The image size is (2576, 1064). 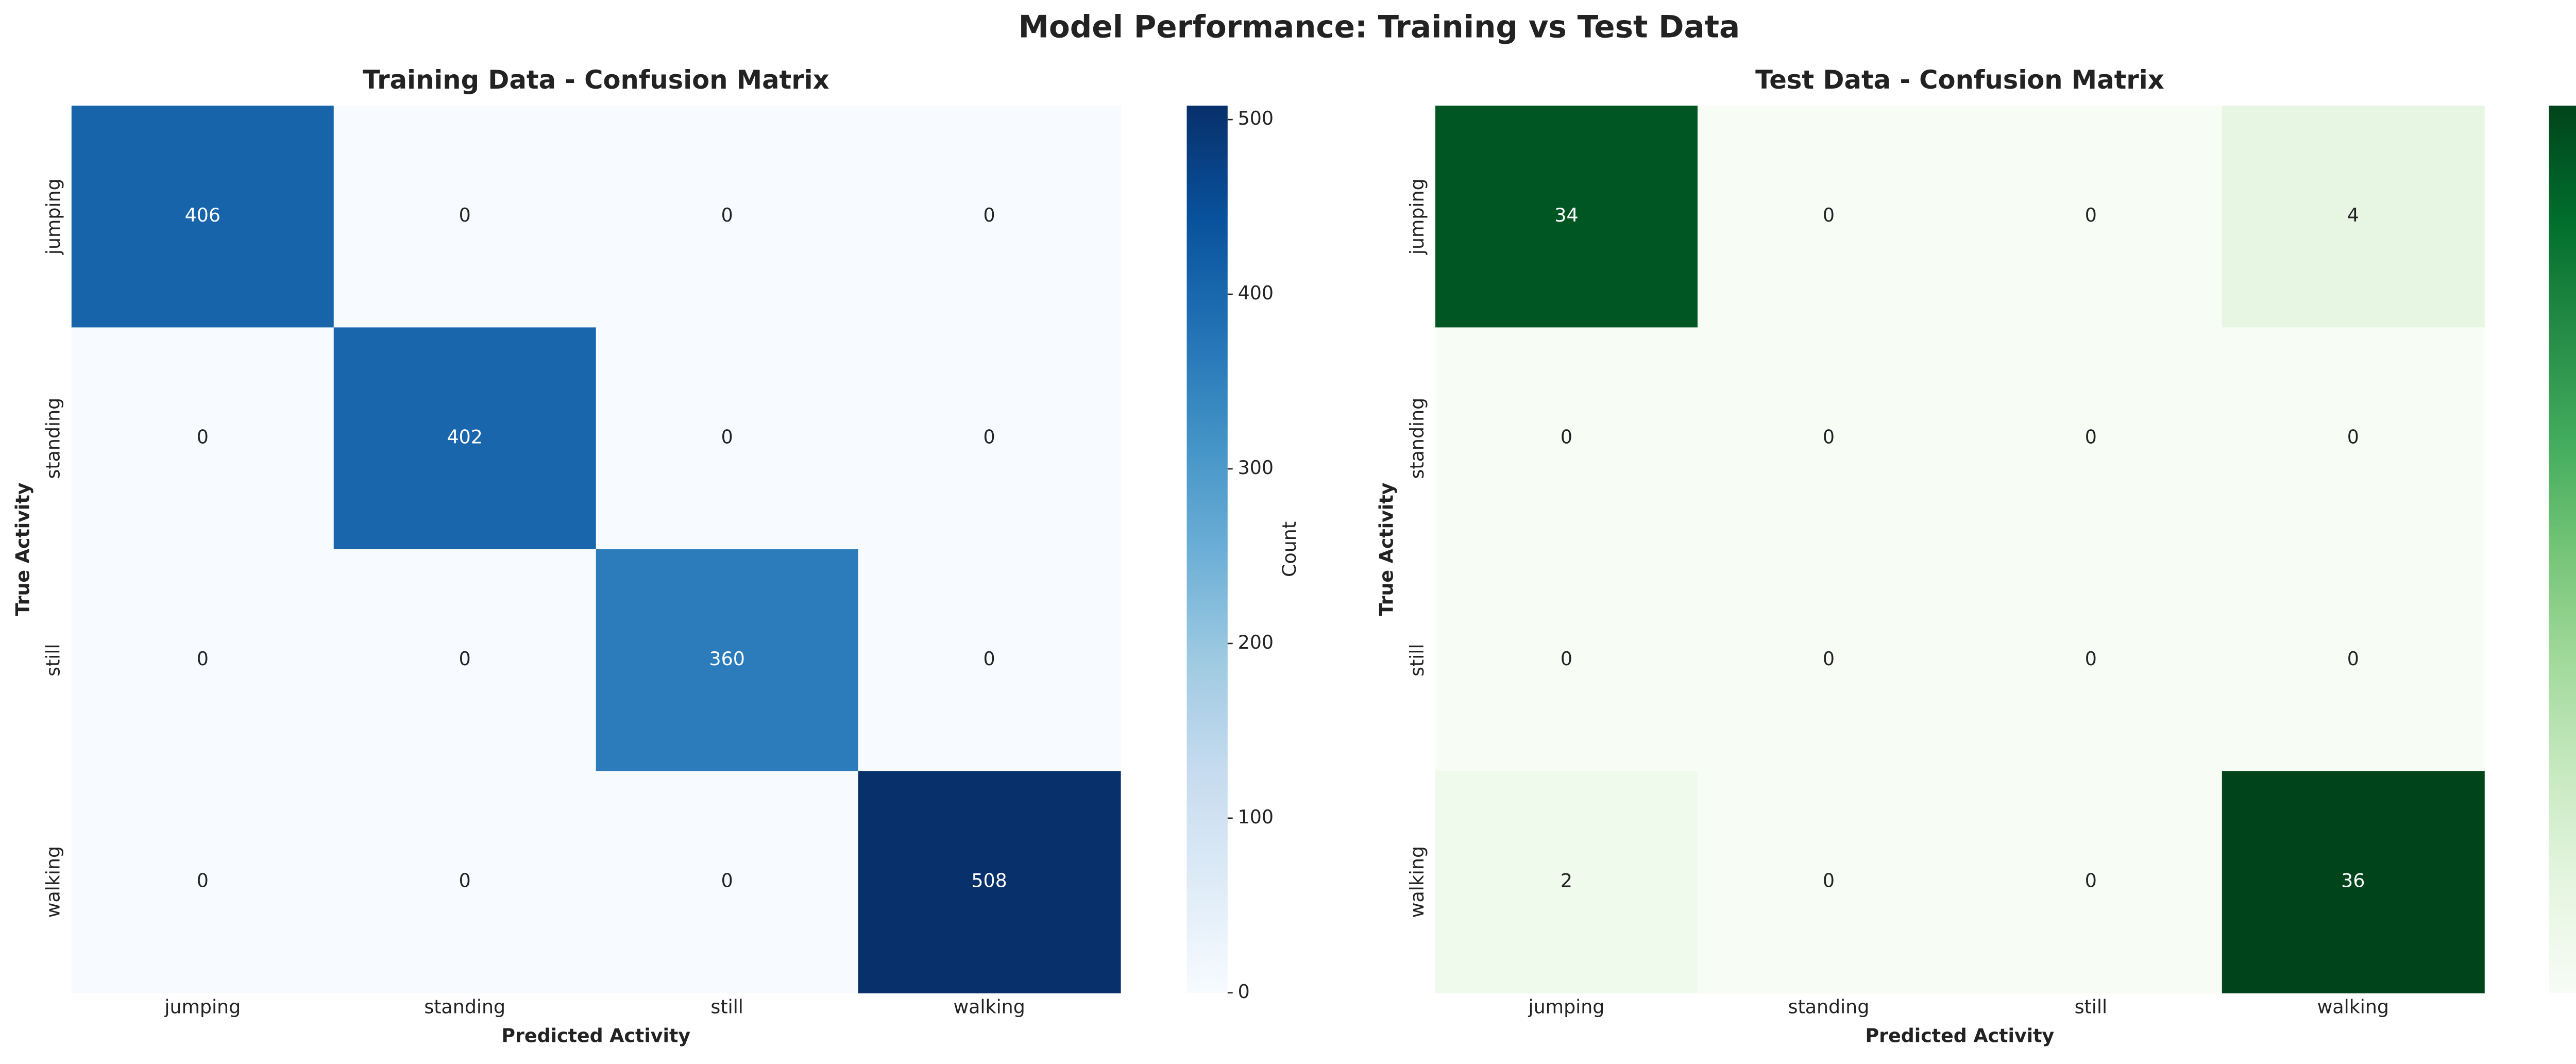 What do you see at coordinates (1256, 468) in the screenshot?
I see `colorbar-tick-label: 300` at bounding box center [1256, 468].